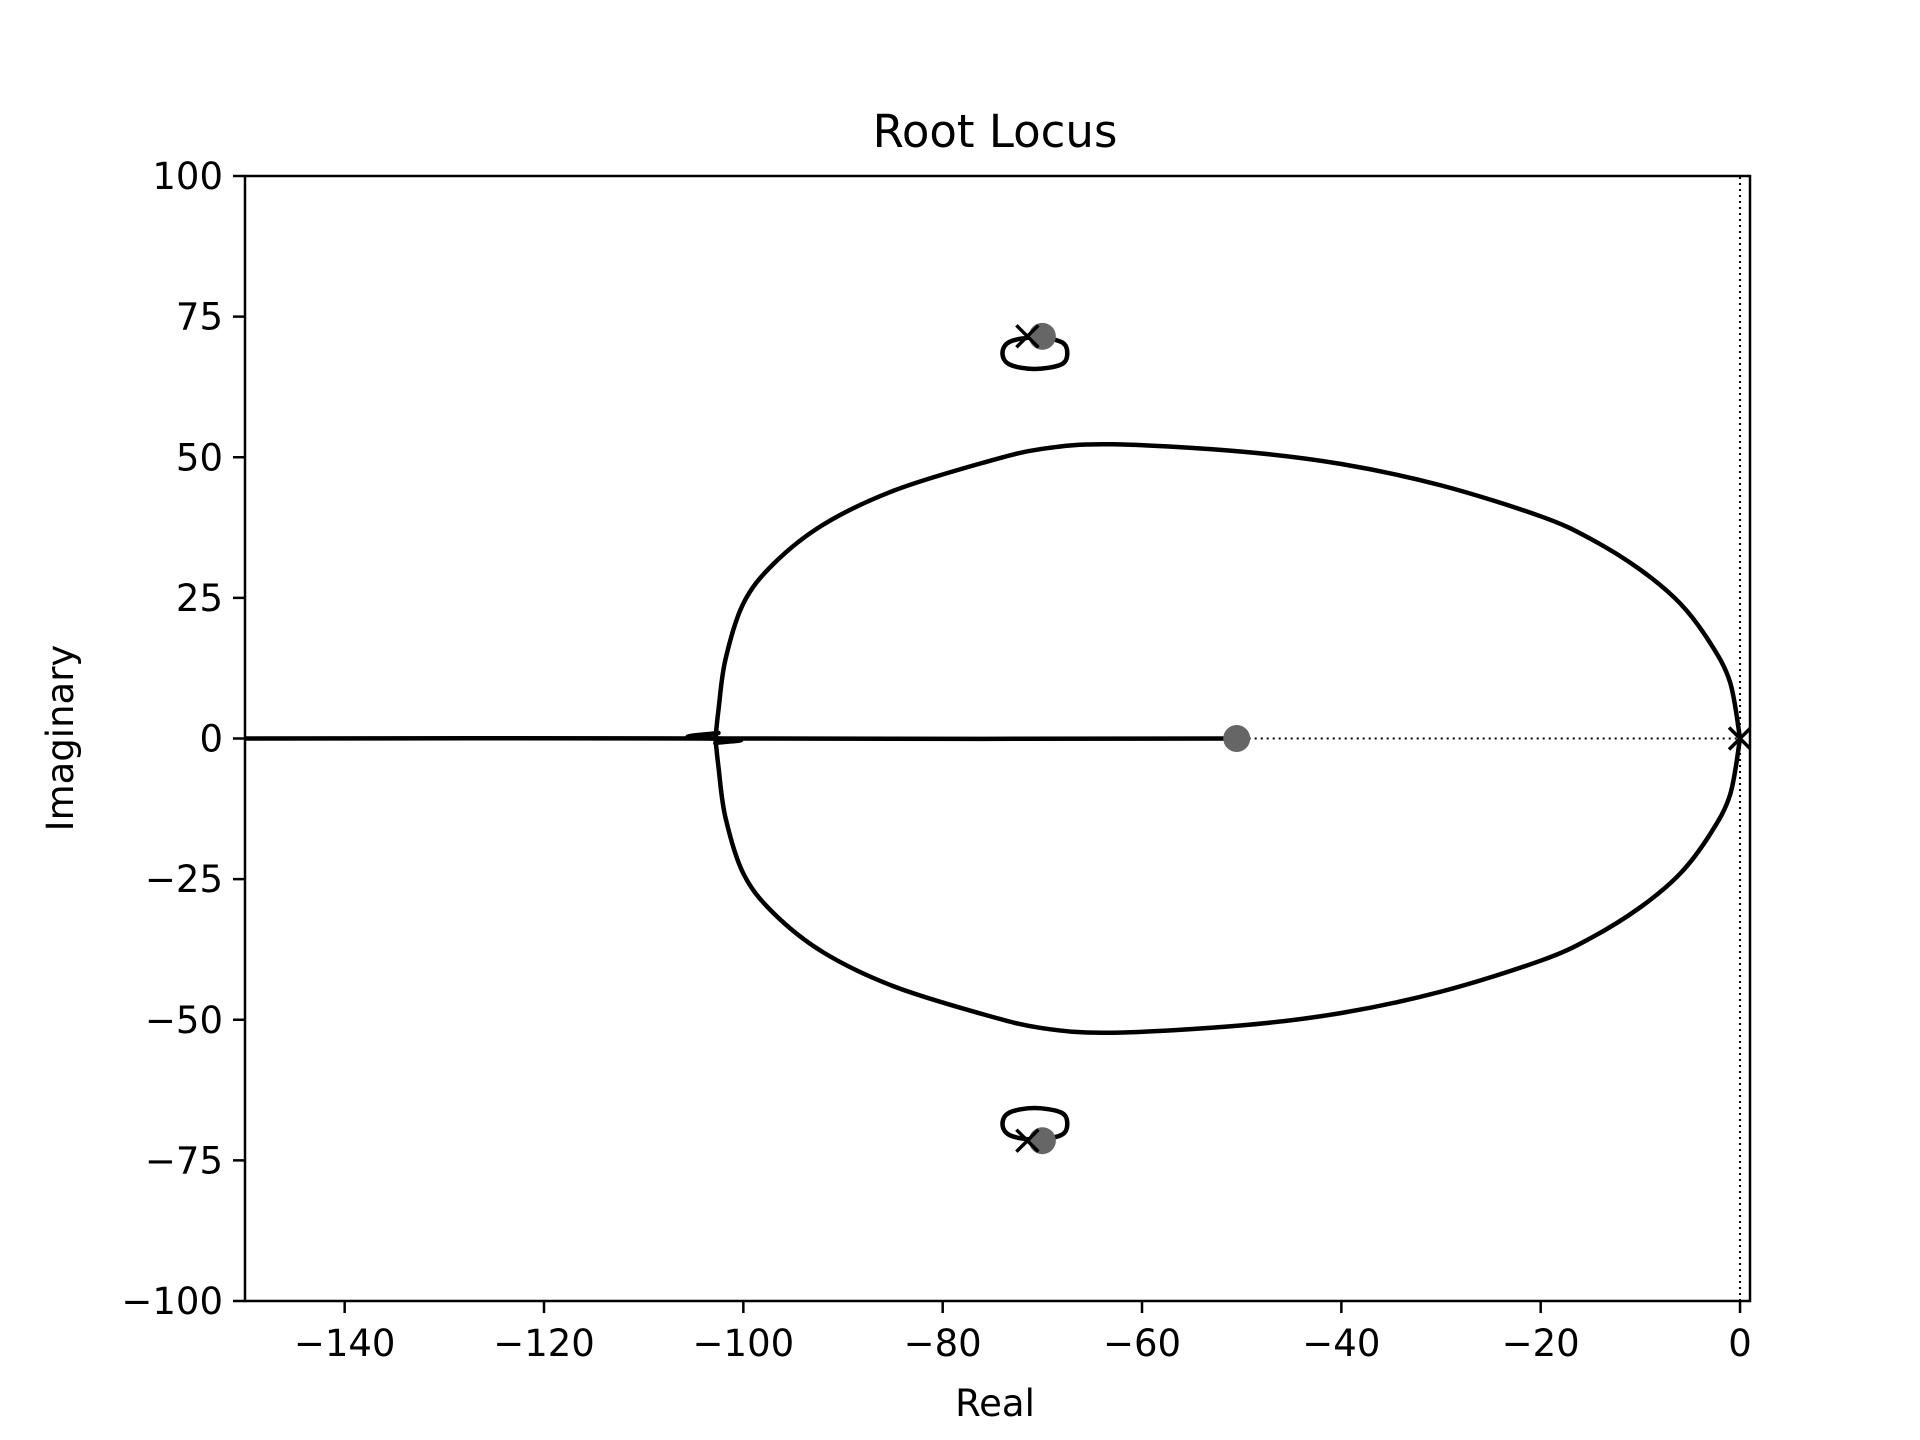 This screenshot has width=1920, height=1440. Describe the element at coordinates (1228, 886) in the screenshot. I see `locus-branch-lower-loop` at that location.